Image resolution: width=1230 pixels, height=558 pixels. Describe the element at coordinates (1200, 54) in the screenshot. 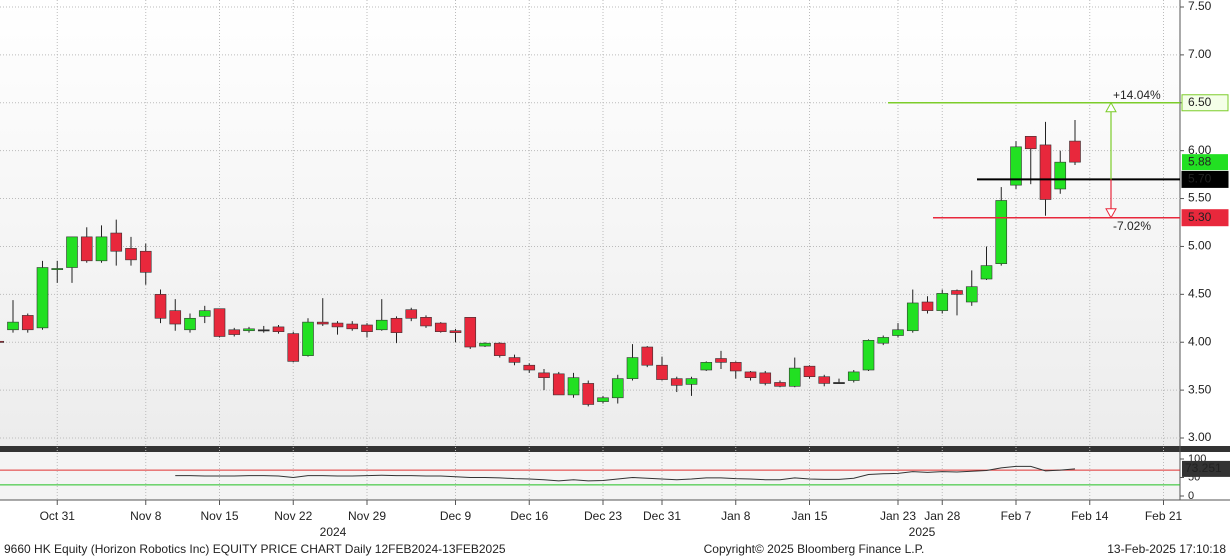

I see `y-tick-label: 7.00` at that location.